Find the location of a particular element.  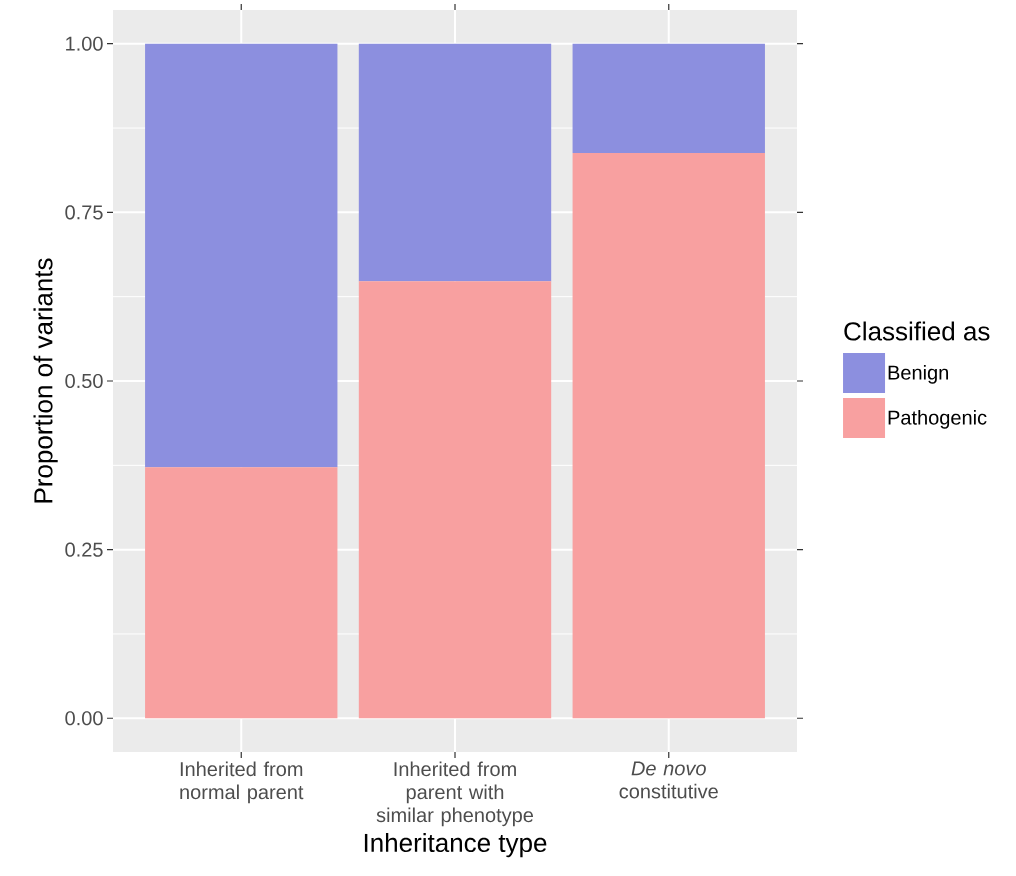

legend-title: Classified as is located at coordinates (917, 331).